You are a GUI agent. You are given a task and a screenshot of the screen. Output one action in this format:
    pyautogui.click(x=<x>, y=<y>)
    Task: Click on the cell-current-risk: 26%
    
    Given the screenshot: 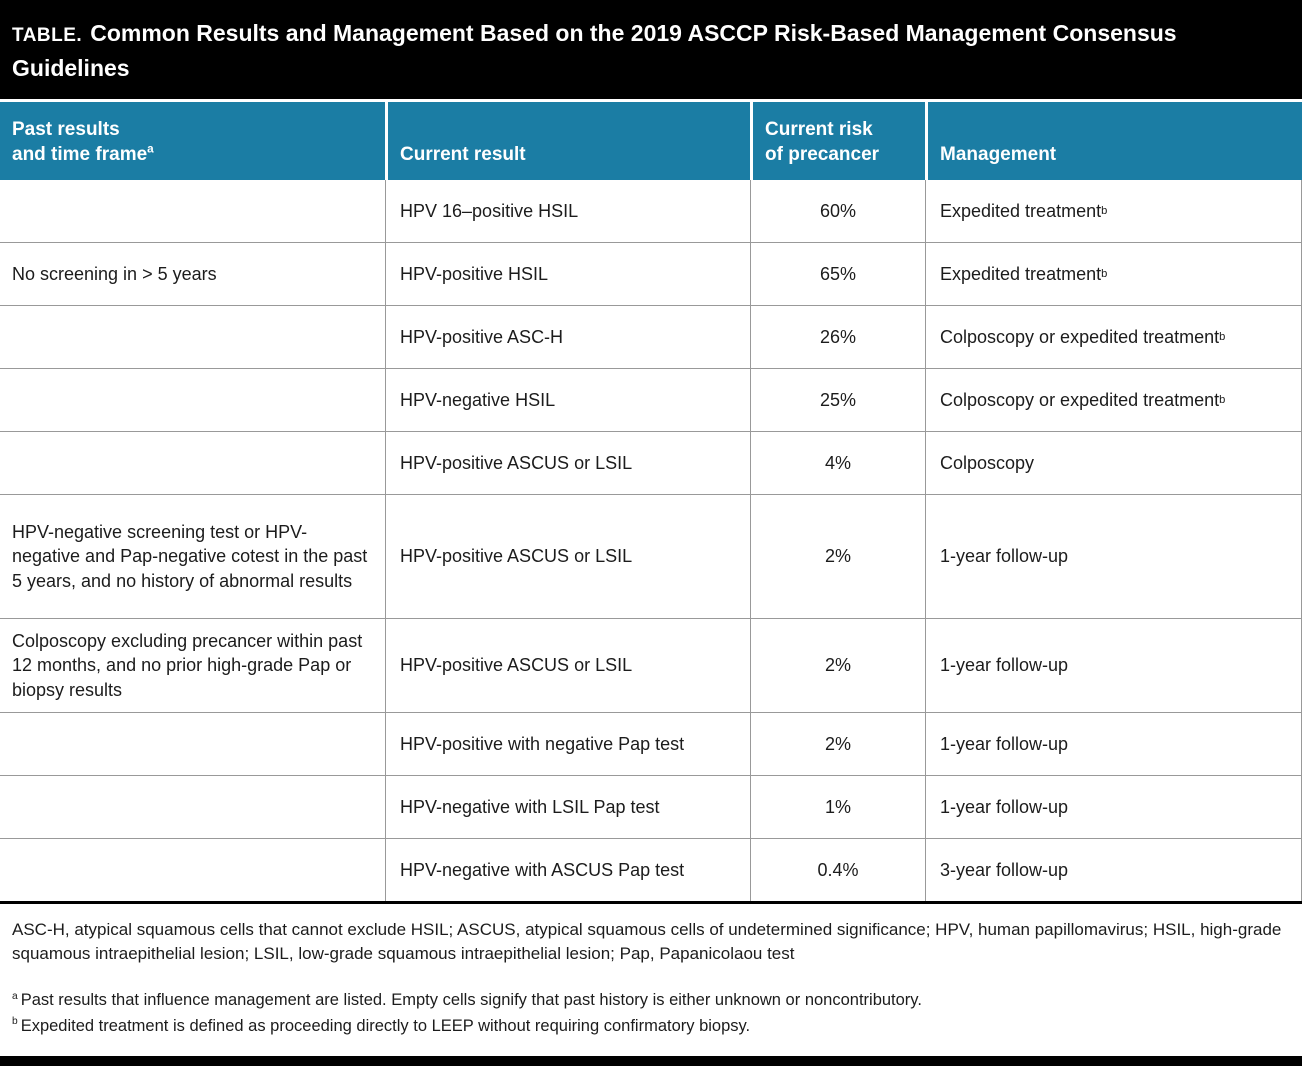 What is the action you would take?
    pyautogui.click(x=837, y=337)
    